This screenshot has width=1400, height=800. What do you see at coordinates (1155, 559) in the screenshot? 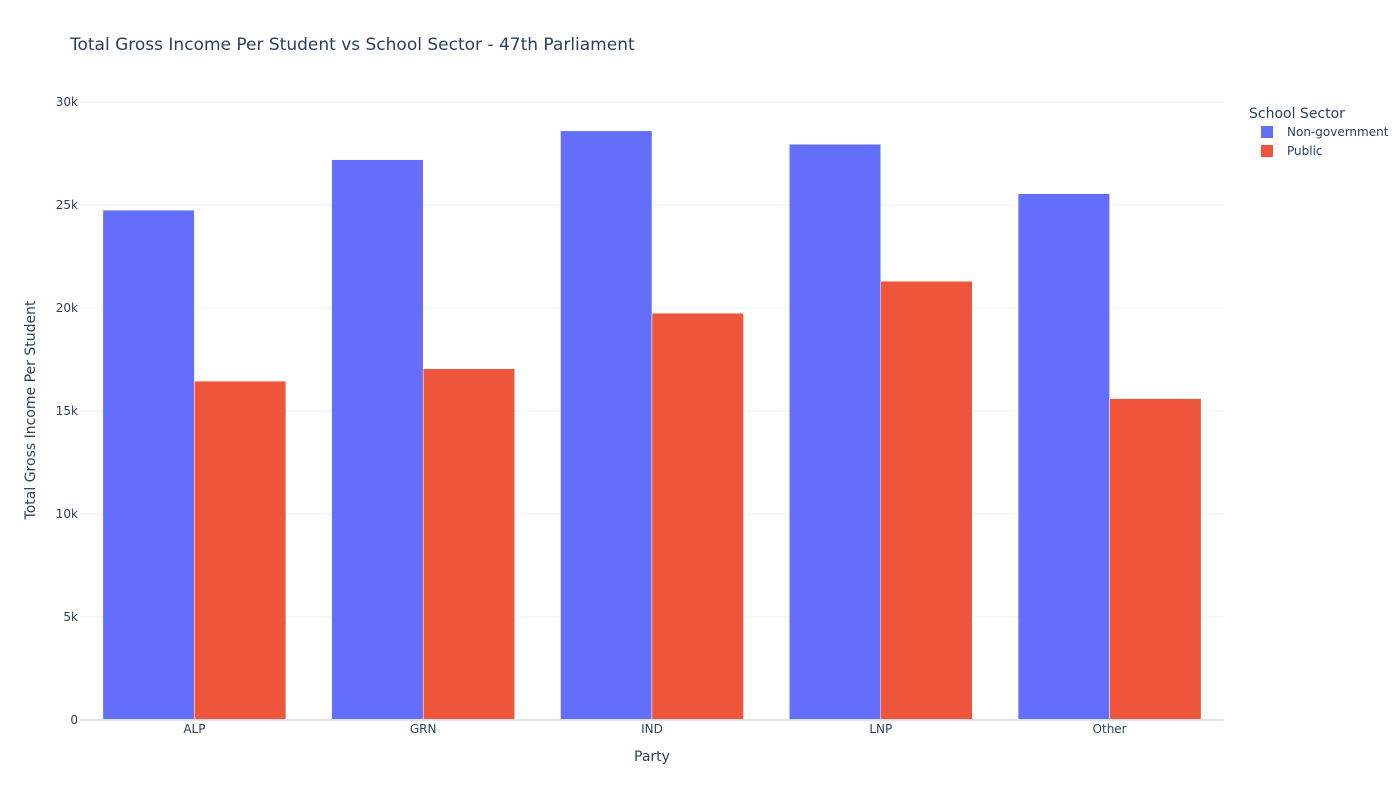
I see `bar-public-other` at bounding box center [1155, 559].